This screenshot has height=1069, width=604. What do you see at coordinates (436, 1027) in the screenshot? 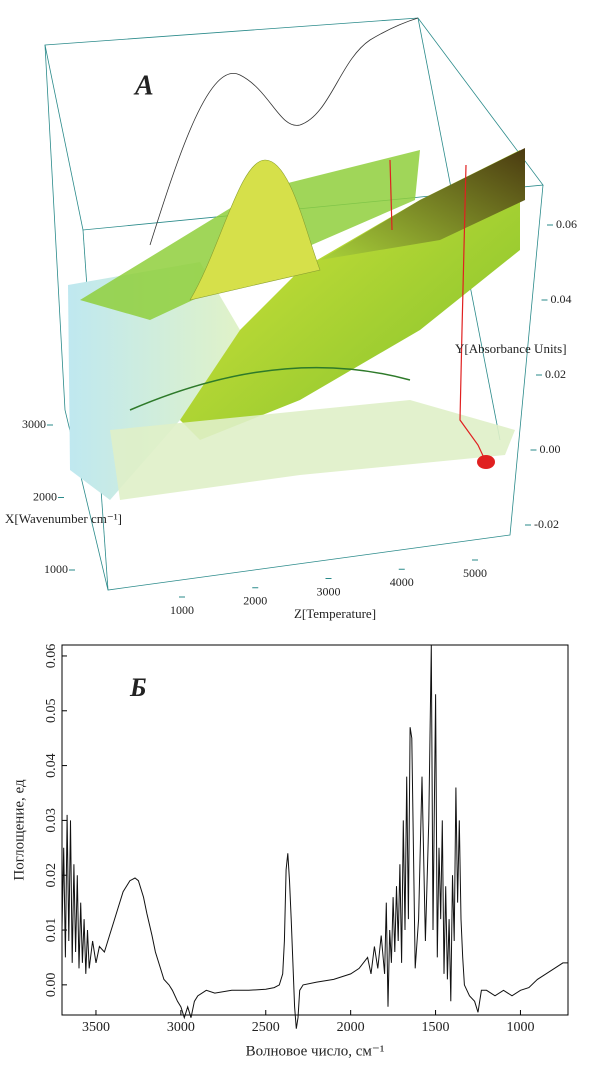
I see `x-tick-label: 1500` at bounding box center [436, 1027].